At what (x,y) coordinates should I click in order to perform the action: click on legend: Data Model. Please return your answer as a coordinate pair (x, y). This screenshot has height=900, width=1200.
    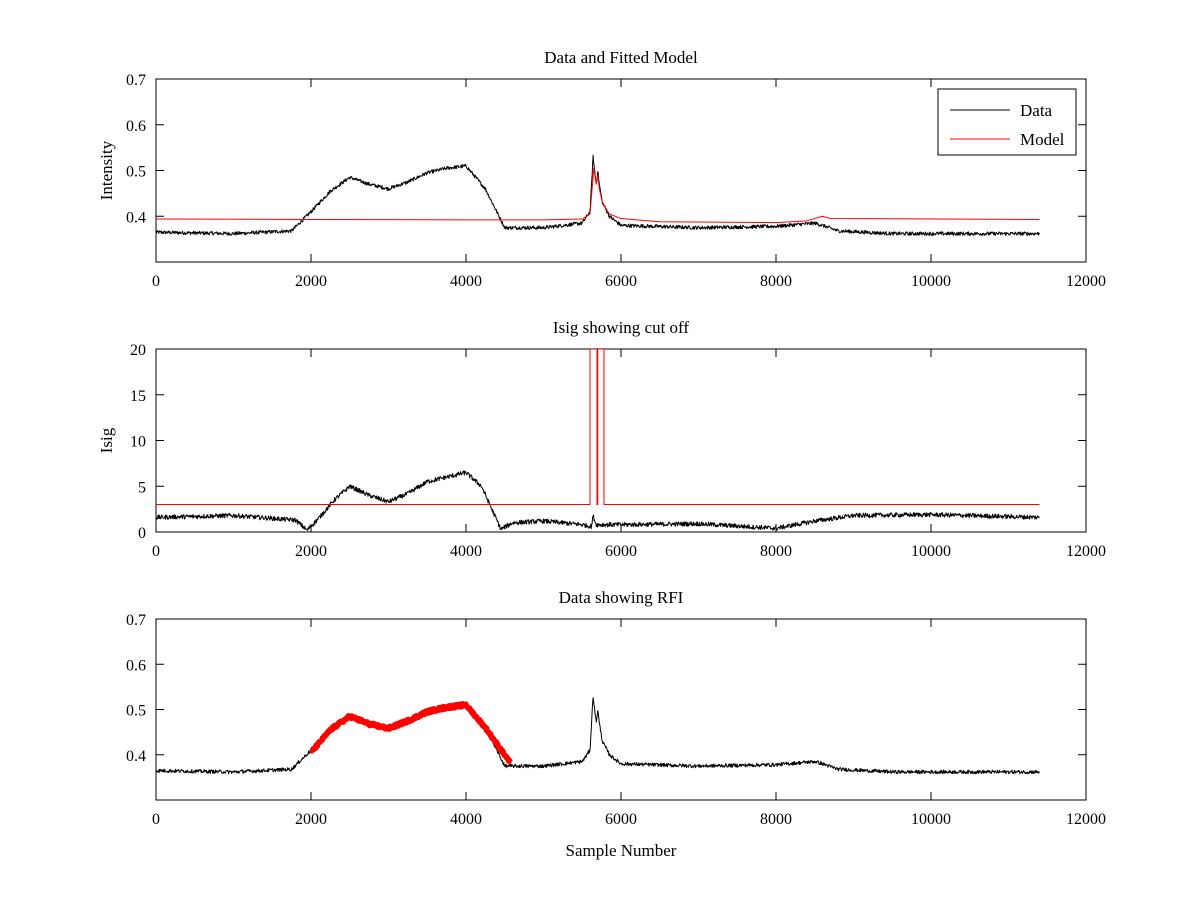
    Looking at the image, I should click on (1007, 122).